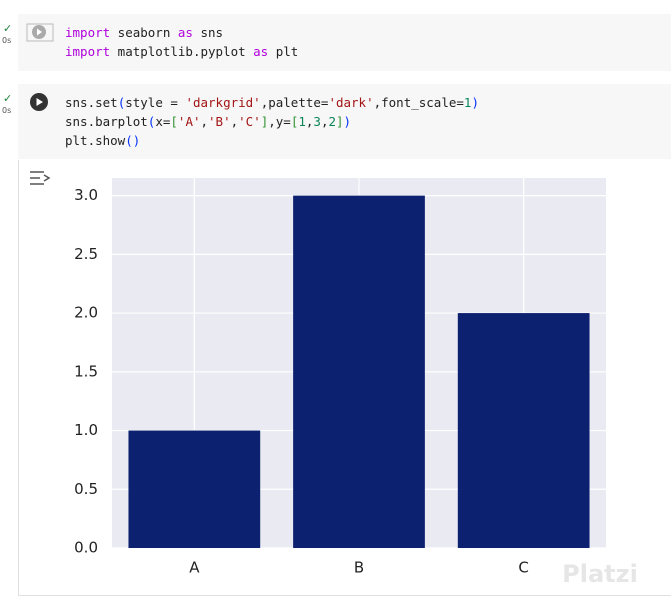 The height and width of the screenshot is (598, 671). Describe the element at coordinates (106, 121) in the screenshot. I see `code-token: sns.barplot` at that location.